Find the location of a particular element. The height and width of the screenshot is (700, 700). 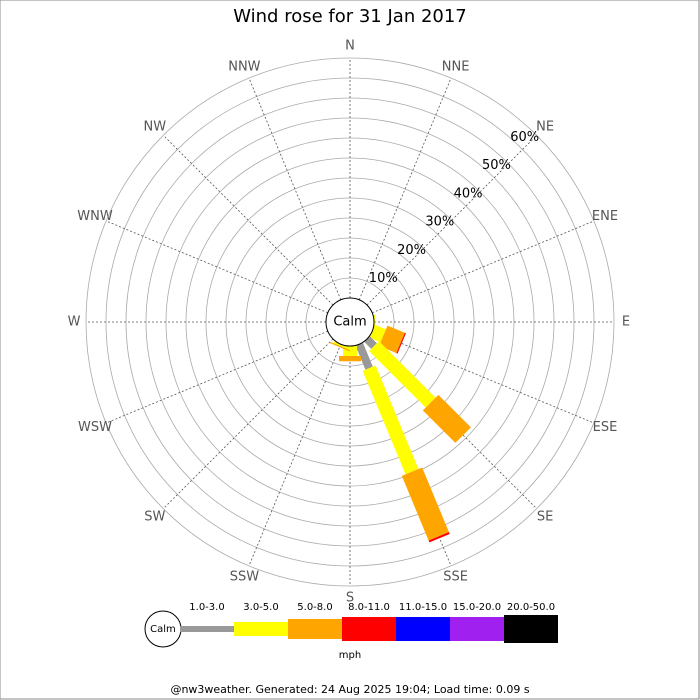

y-tick-label: 10% is located at coordinates (383, 278).